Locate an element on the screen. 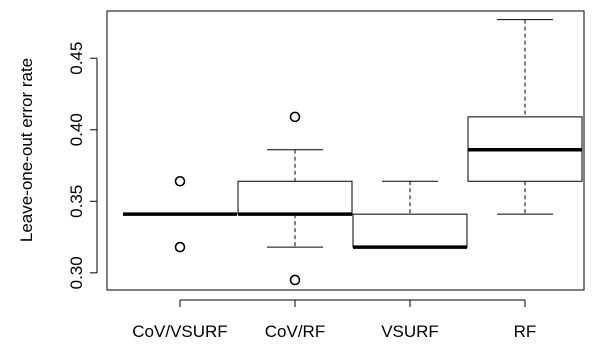 This screenshot has height=349, width=592. box-cov-rf is located at coordinates (295, 198).